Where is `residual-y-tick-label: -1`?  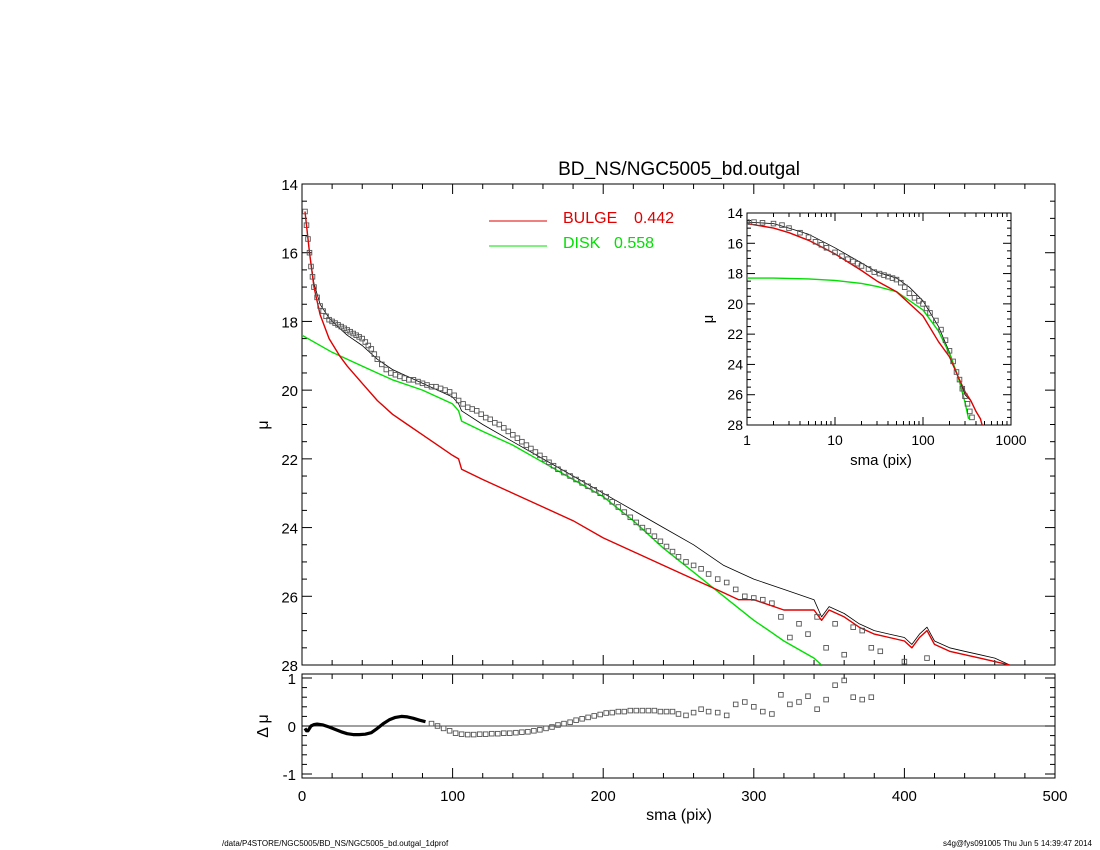
residual-y-tick-label: -1 is located at coordinates (289, 775).